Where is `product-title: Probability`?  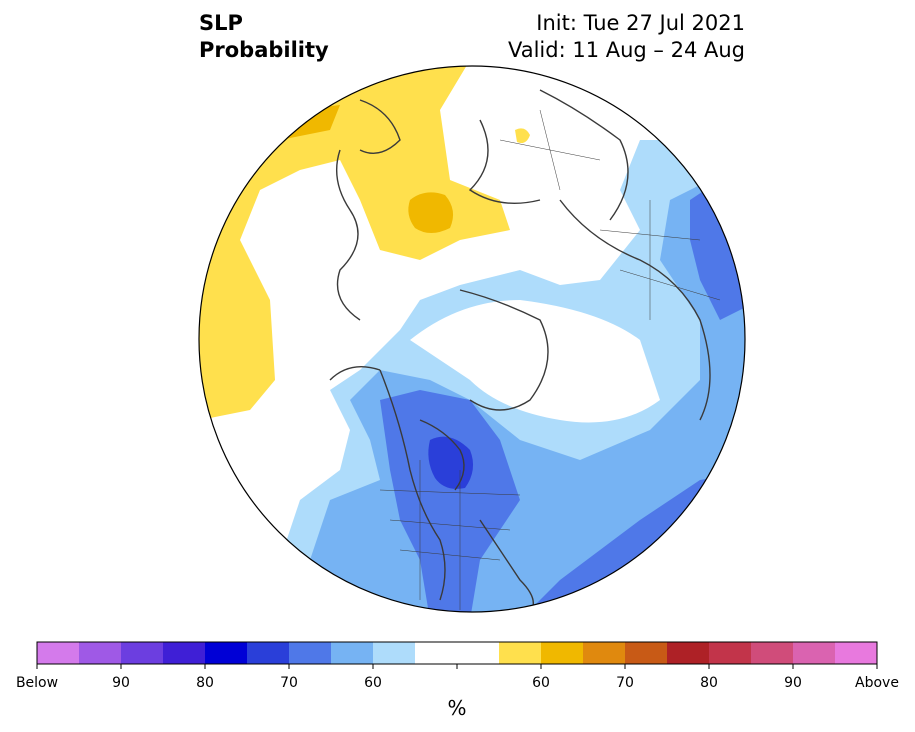 product-title: Probability is located at coordinates (264, 50).